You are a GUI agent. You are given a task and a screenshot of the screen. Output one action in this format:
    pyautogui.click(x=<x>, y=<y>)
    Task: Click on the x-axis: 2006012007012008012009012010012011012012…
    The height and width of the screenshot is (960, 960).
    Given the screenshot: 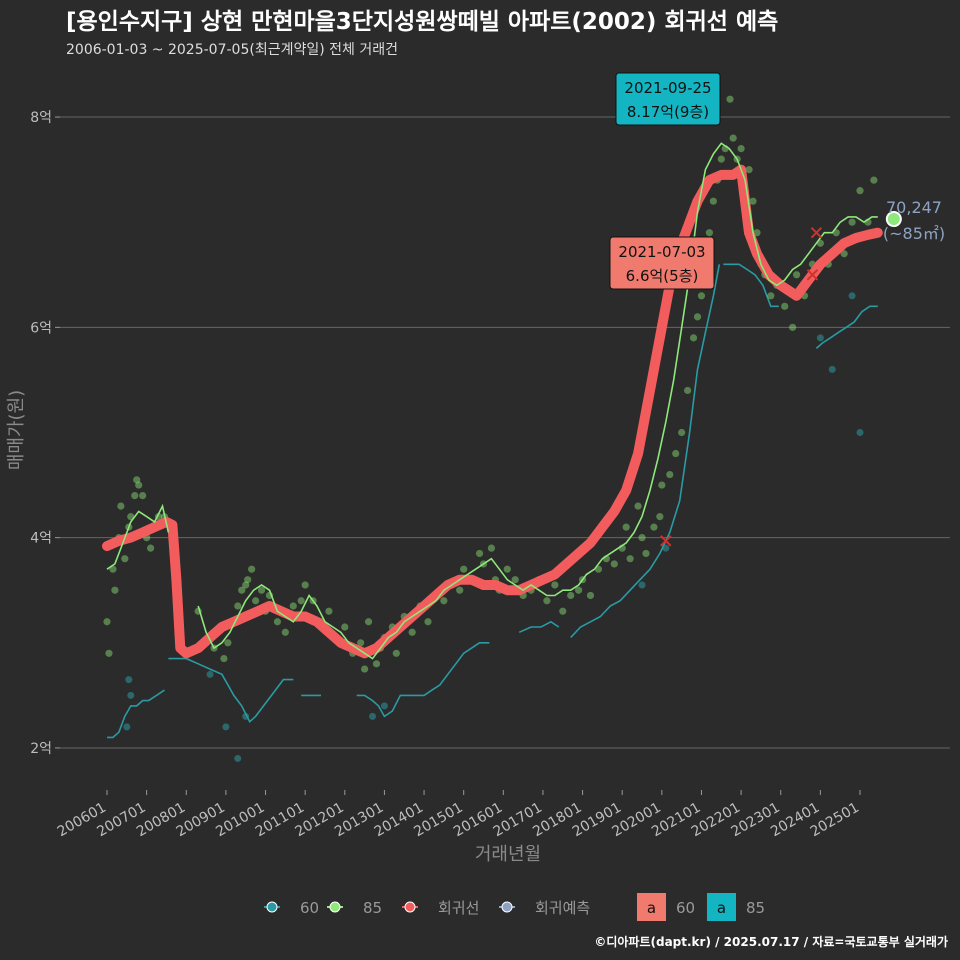 What is the action you would take?
    pyautogui.click(x=458, y=815)
    